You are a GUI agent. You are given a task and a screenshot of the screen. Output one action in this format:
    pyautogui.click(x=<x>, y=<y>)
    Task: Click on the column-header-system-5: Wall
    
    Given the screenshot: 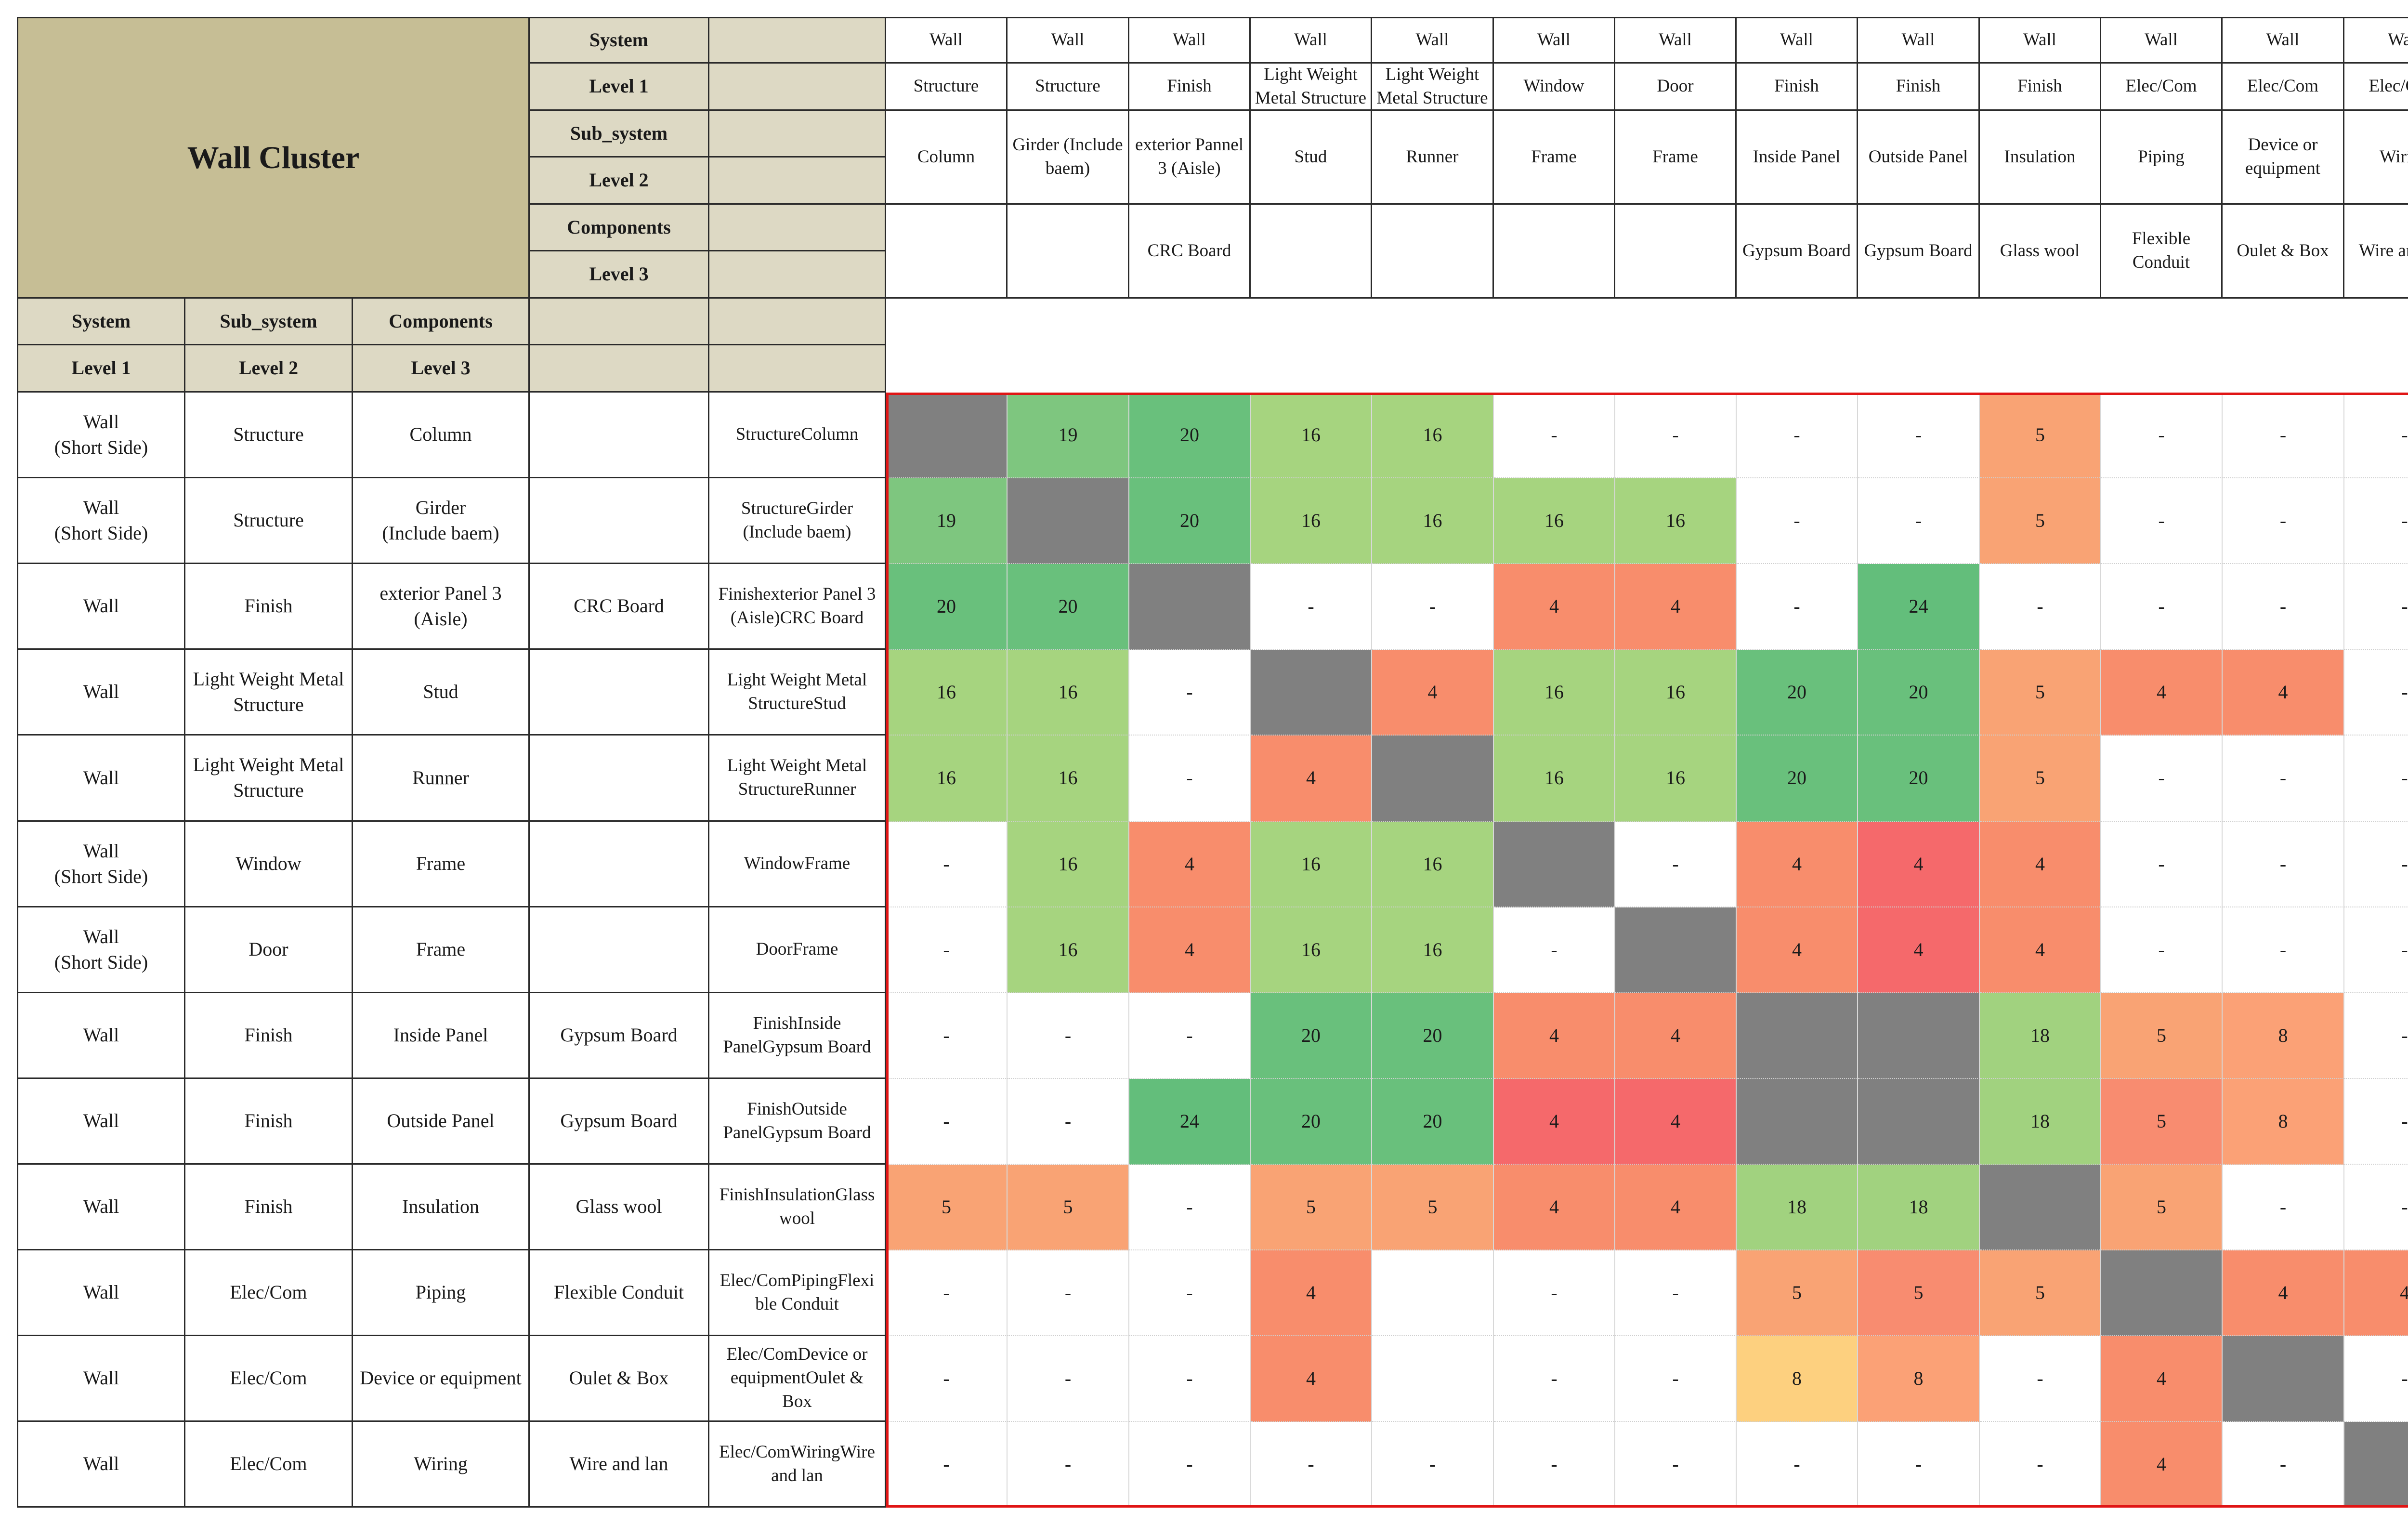 What is the action you would take?
    pyautogui.click(x=1554, y=40)
    